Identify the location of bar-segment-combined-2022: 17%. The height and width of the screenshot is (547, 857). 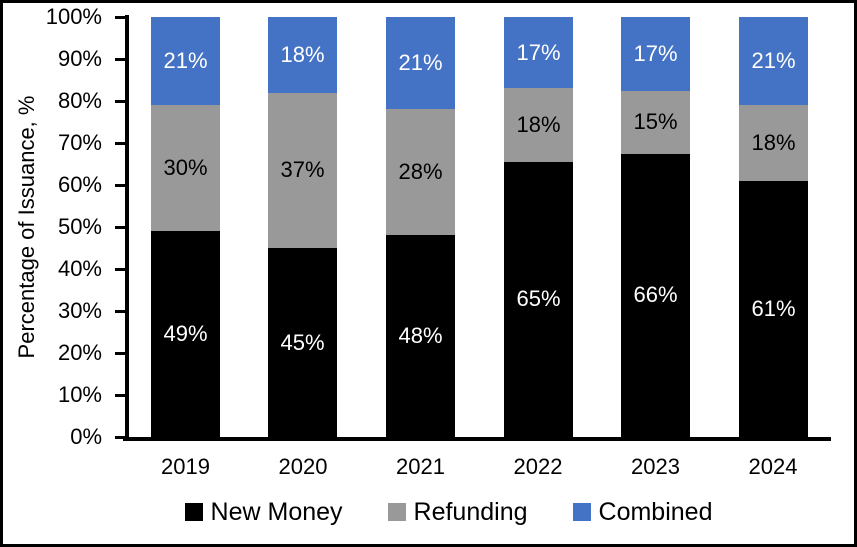
(538, 53).